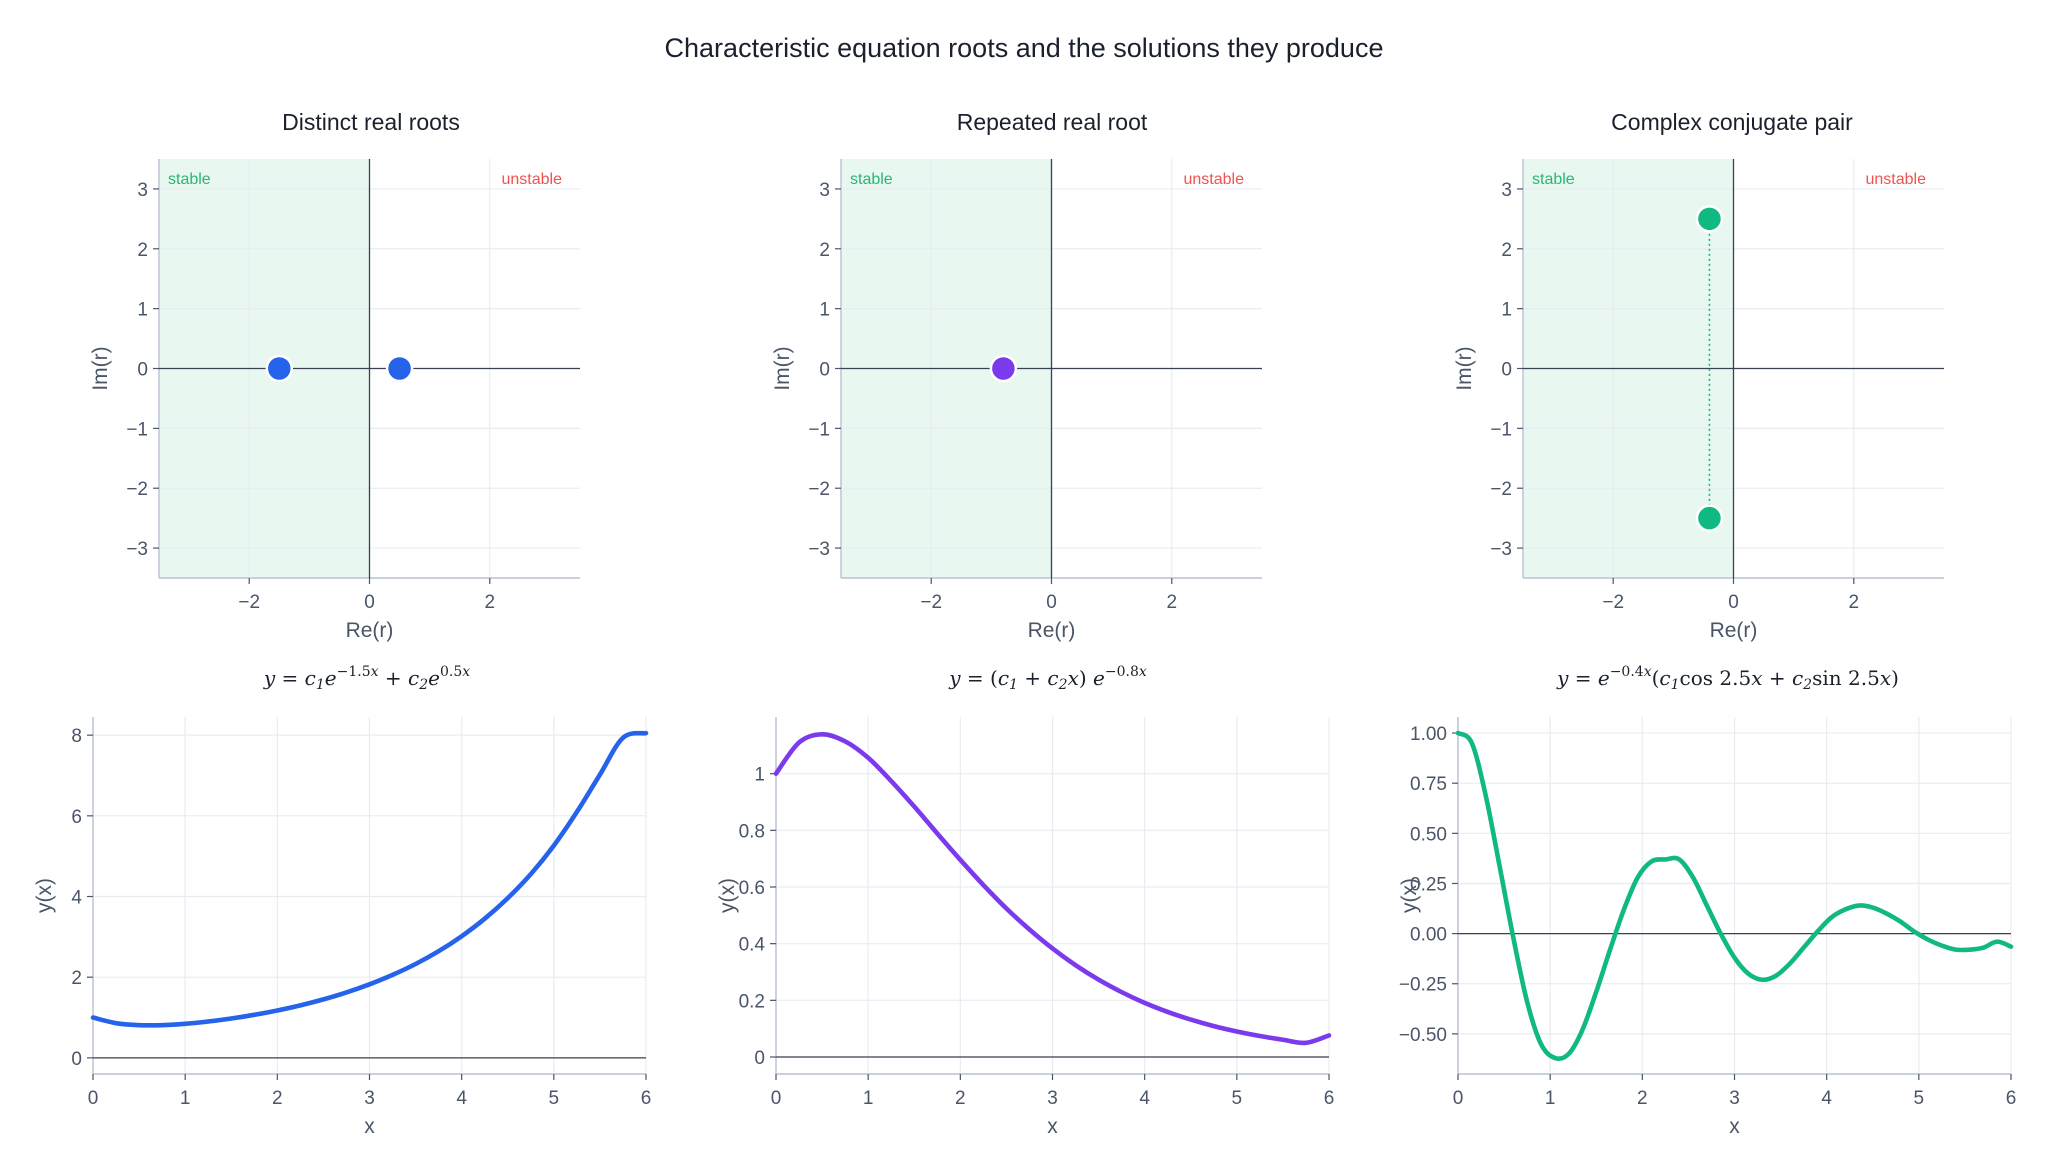 This screenshot has width=2049, height=1173. What do you see at coordinates (752, 1001) in the screenshot?
I see `y-tick-label: 0.2` at bounding box center [752, 1001].